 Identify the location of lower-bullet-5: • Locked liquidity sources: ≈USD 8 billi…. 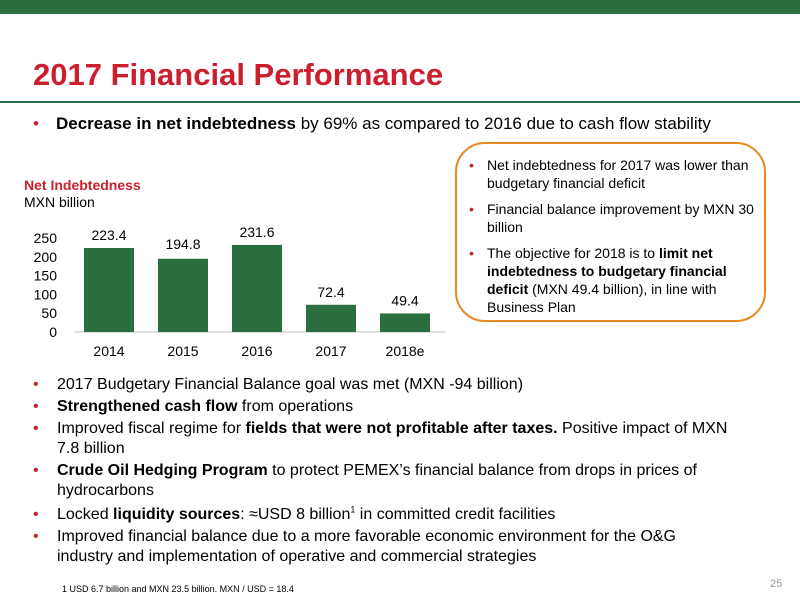
(393, 515).